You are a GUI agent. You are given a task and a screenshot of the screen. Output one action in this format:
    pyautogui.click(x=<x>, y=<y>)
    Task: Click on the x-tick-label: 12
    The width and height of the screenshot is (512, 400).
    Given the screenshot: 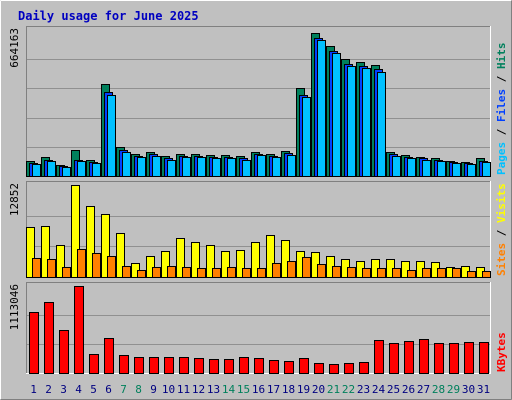 What is the action you would take?
    pyautogui.click(x=198, y=389)
    